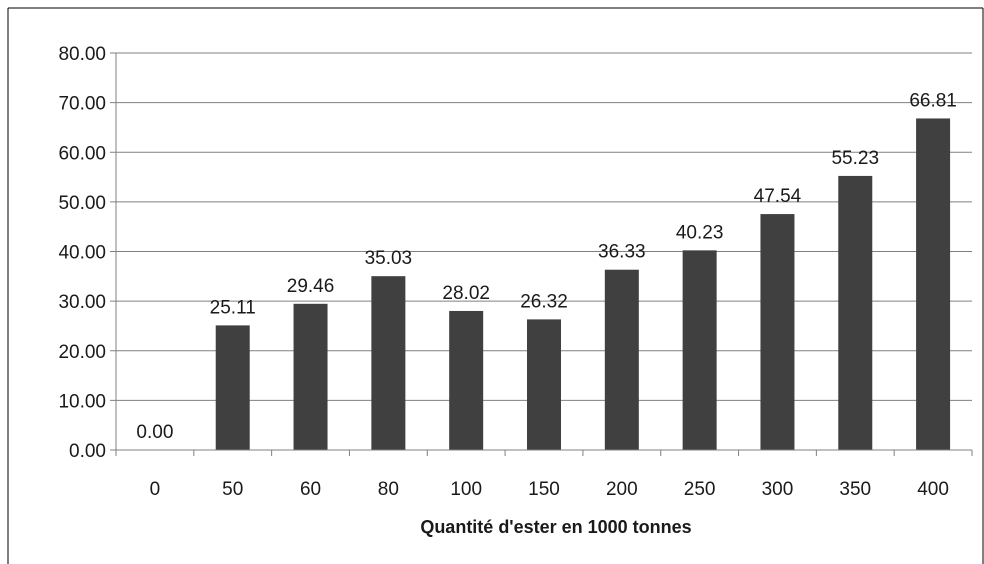  What do you see at coordinates (232, 489) in the screenshot?
I see `x-tick-label: 50` at bounding box center [232, 489].